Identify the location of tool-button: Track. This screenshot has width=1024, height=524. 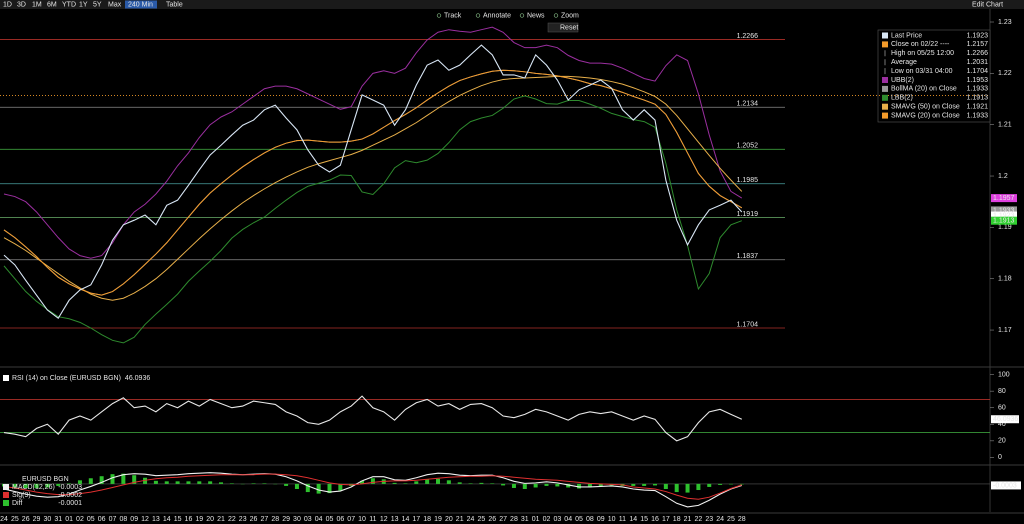
(453, 15).